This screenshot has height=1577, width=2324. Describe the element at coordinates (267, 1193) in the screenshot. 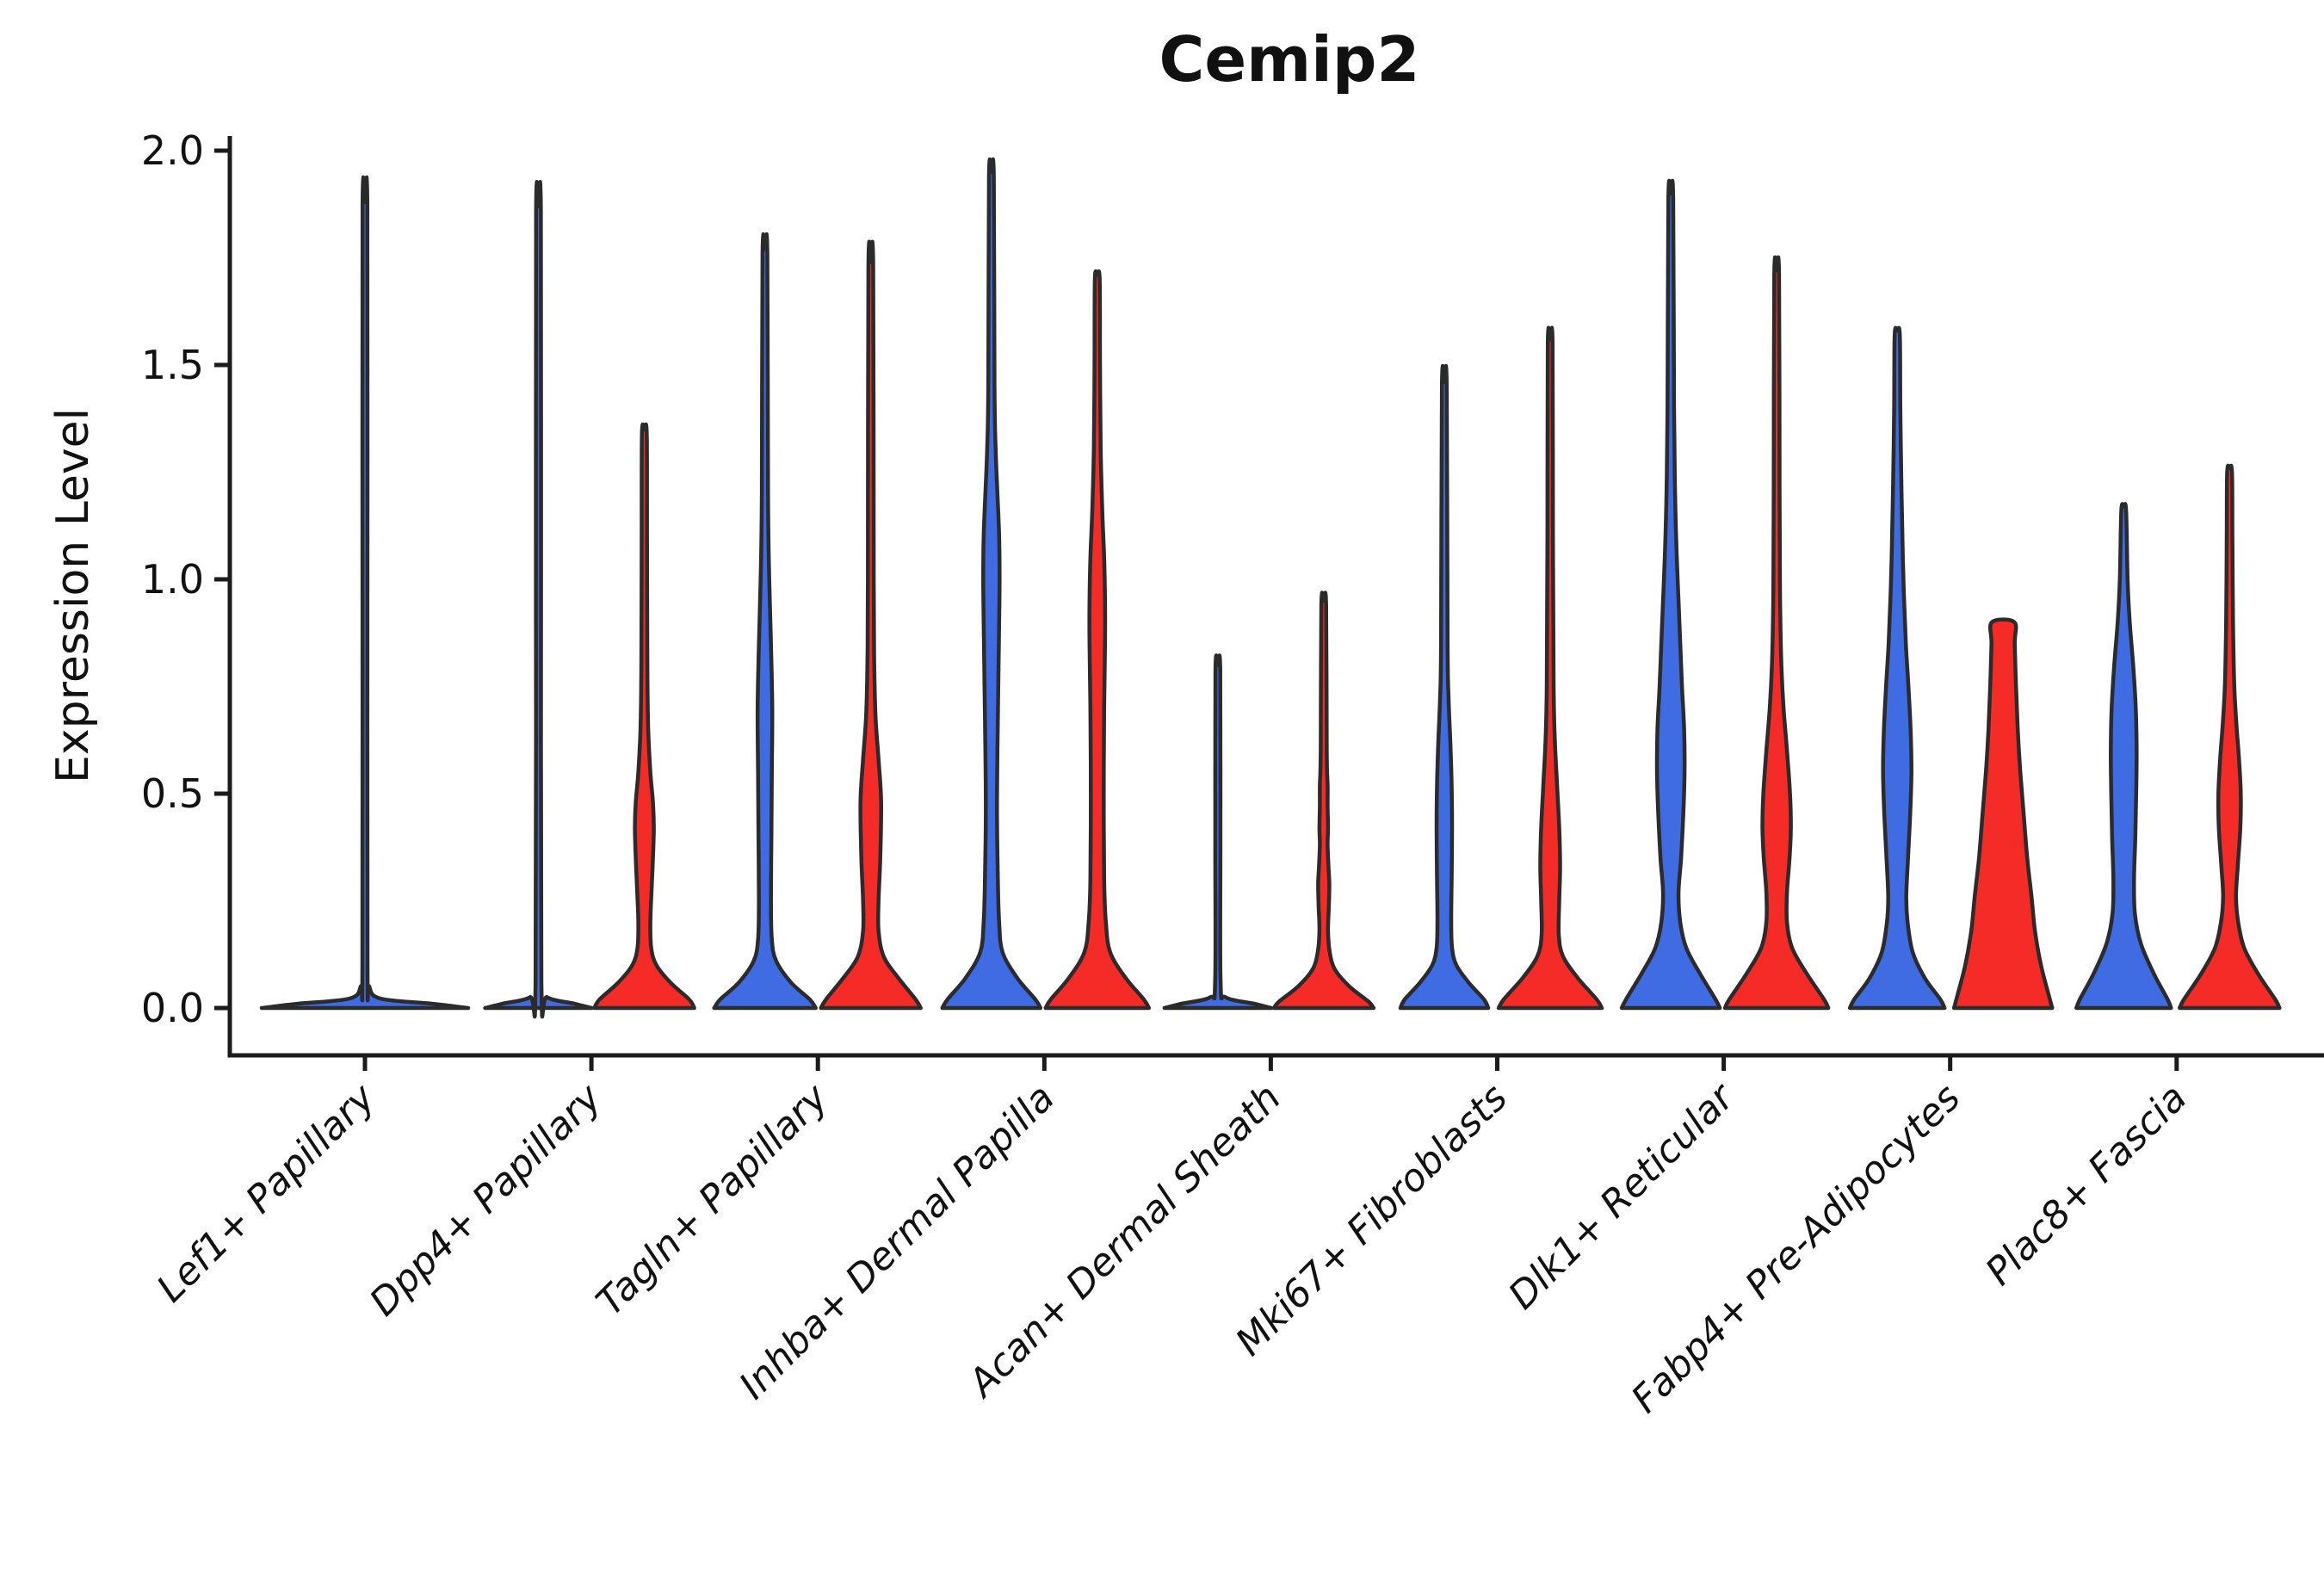

I see `x-tick-label: Lef1+ Papillary` at that location.